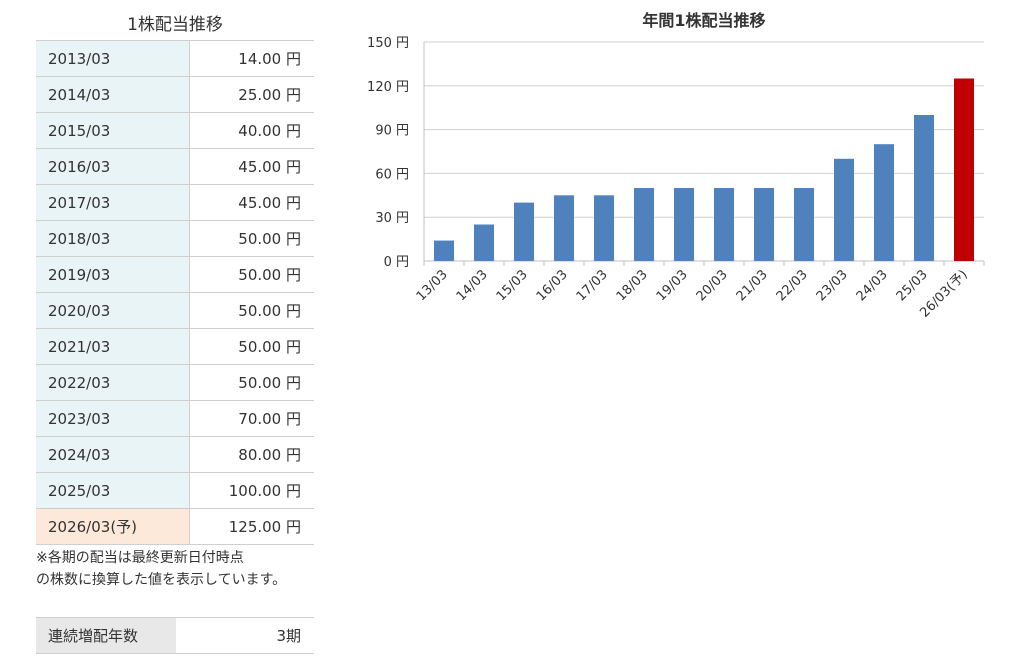  What do you see at coordinates (872, 285) in the screenshot?
I see `x-tick-label: 24/03` at bounding box center [872, 285].